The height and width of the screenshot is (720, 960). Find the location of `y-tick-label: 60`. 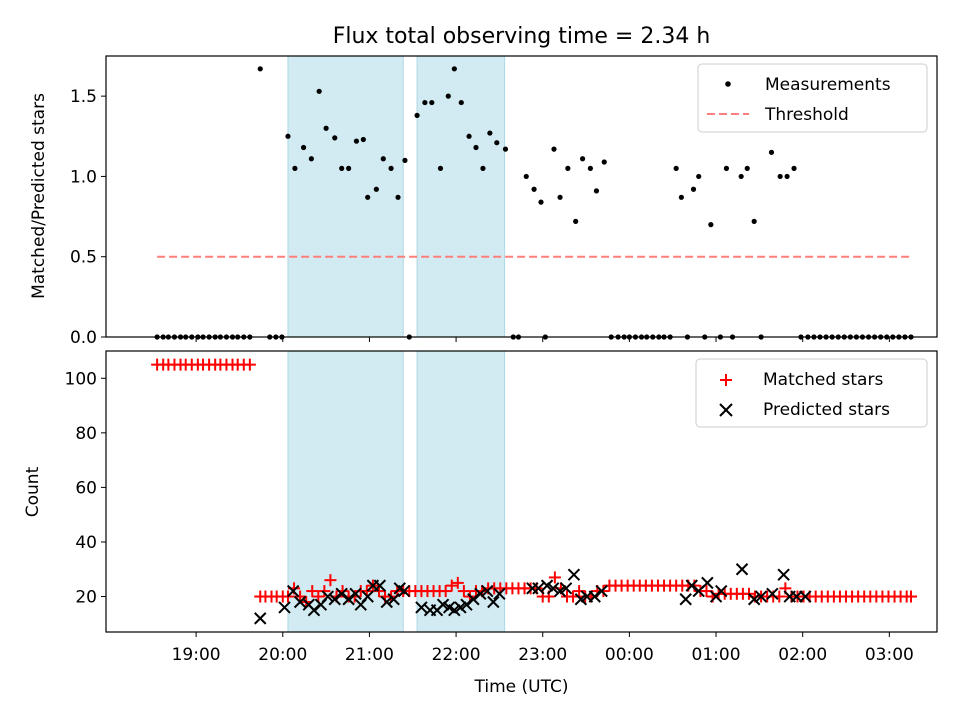

y-tick-label: 60 is located at coordinates (86, 488).